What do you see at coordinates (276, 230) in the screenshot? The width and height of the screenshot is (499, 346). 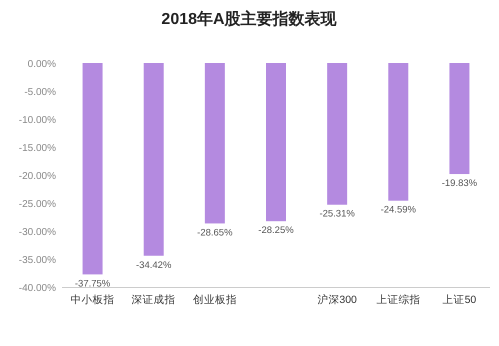 I see `data-label: -28.25%` at bounding box center [276, 230].